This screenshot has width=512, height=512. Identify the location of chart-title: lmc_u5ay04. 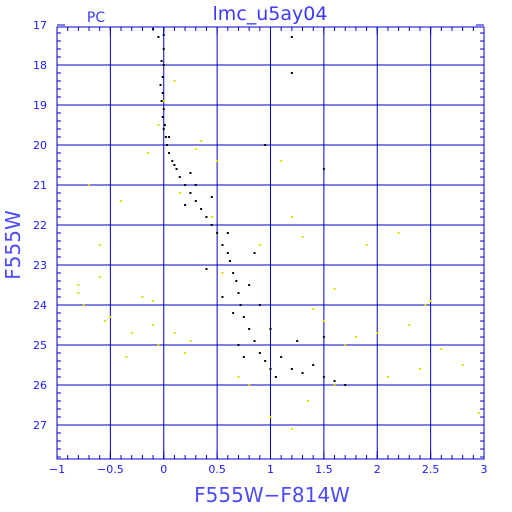
(270, 14).